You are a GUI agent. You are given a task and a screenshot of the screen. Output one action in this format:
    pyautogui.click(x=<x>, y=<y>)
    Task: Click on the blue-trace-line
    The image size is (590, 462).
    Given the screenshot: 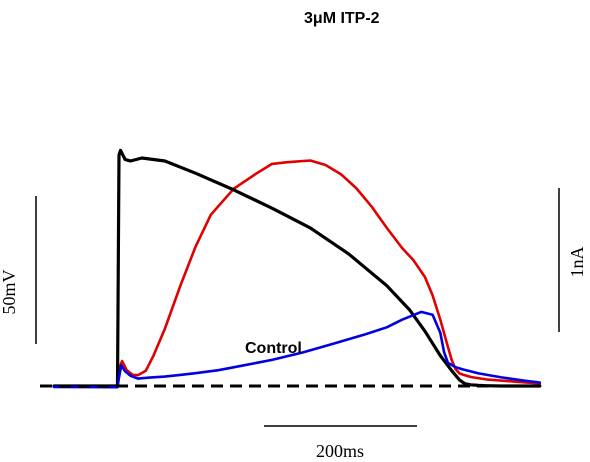 What is the action you would take?
    pyautogui.click(x=297, y=349)
    